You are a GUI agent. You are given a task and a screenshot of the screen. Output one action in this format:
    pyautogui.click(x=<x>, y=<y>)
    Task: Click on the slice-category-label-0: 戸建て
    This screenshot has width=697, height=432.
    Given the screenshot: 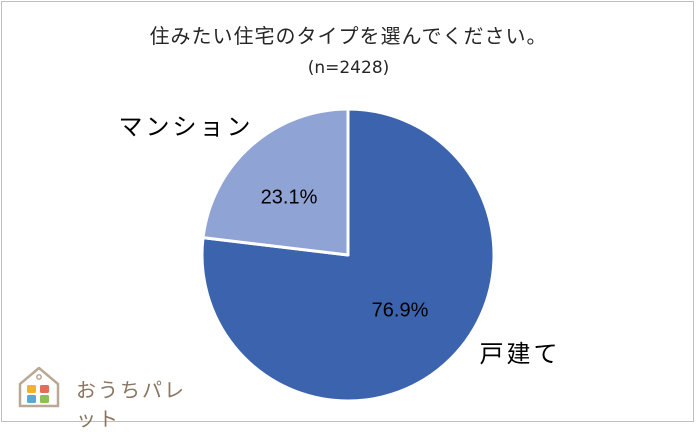 What is the action you would take?
    pyautogui.click(x=520, y=354)
    